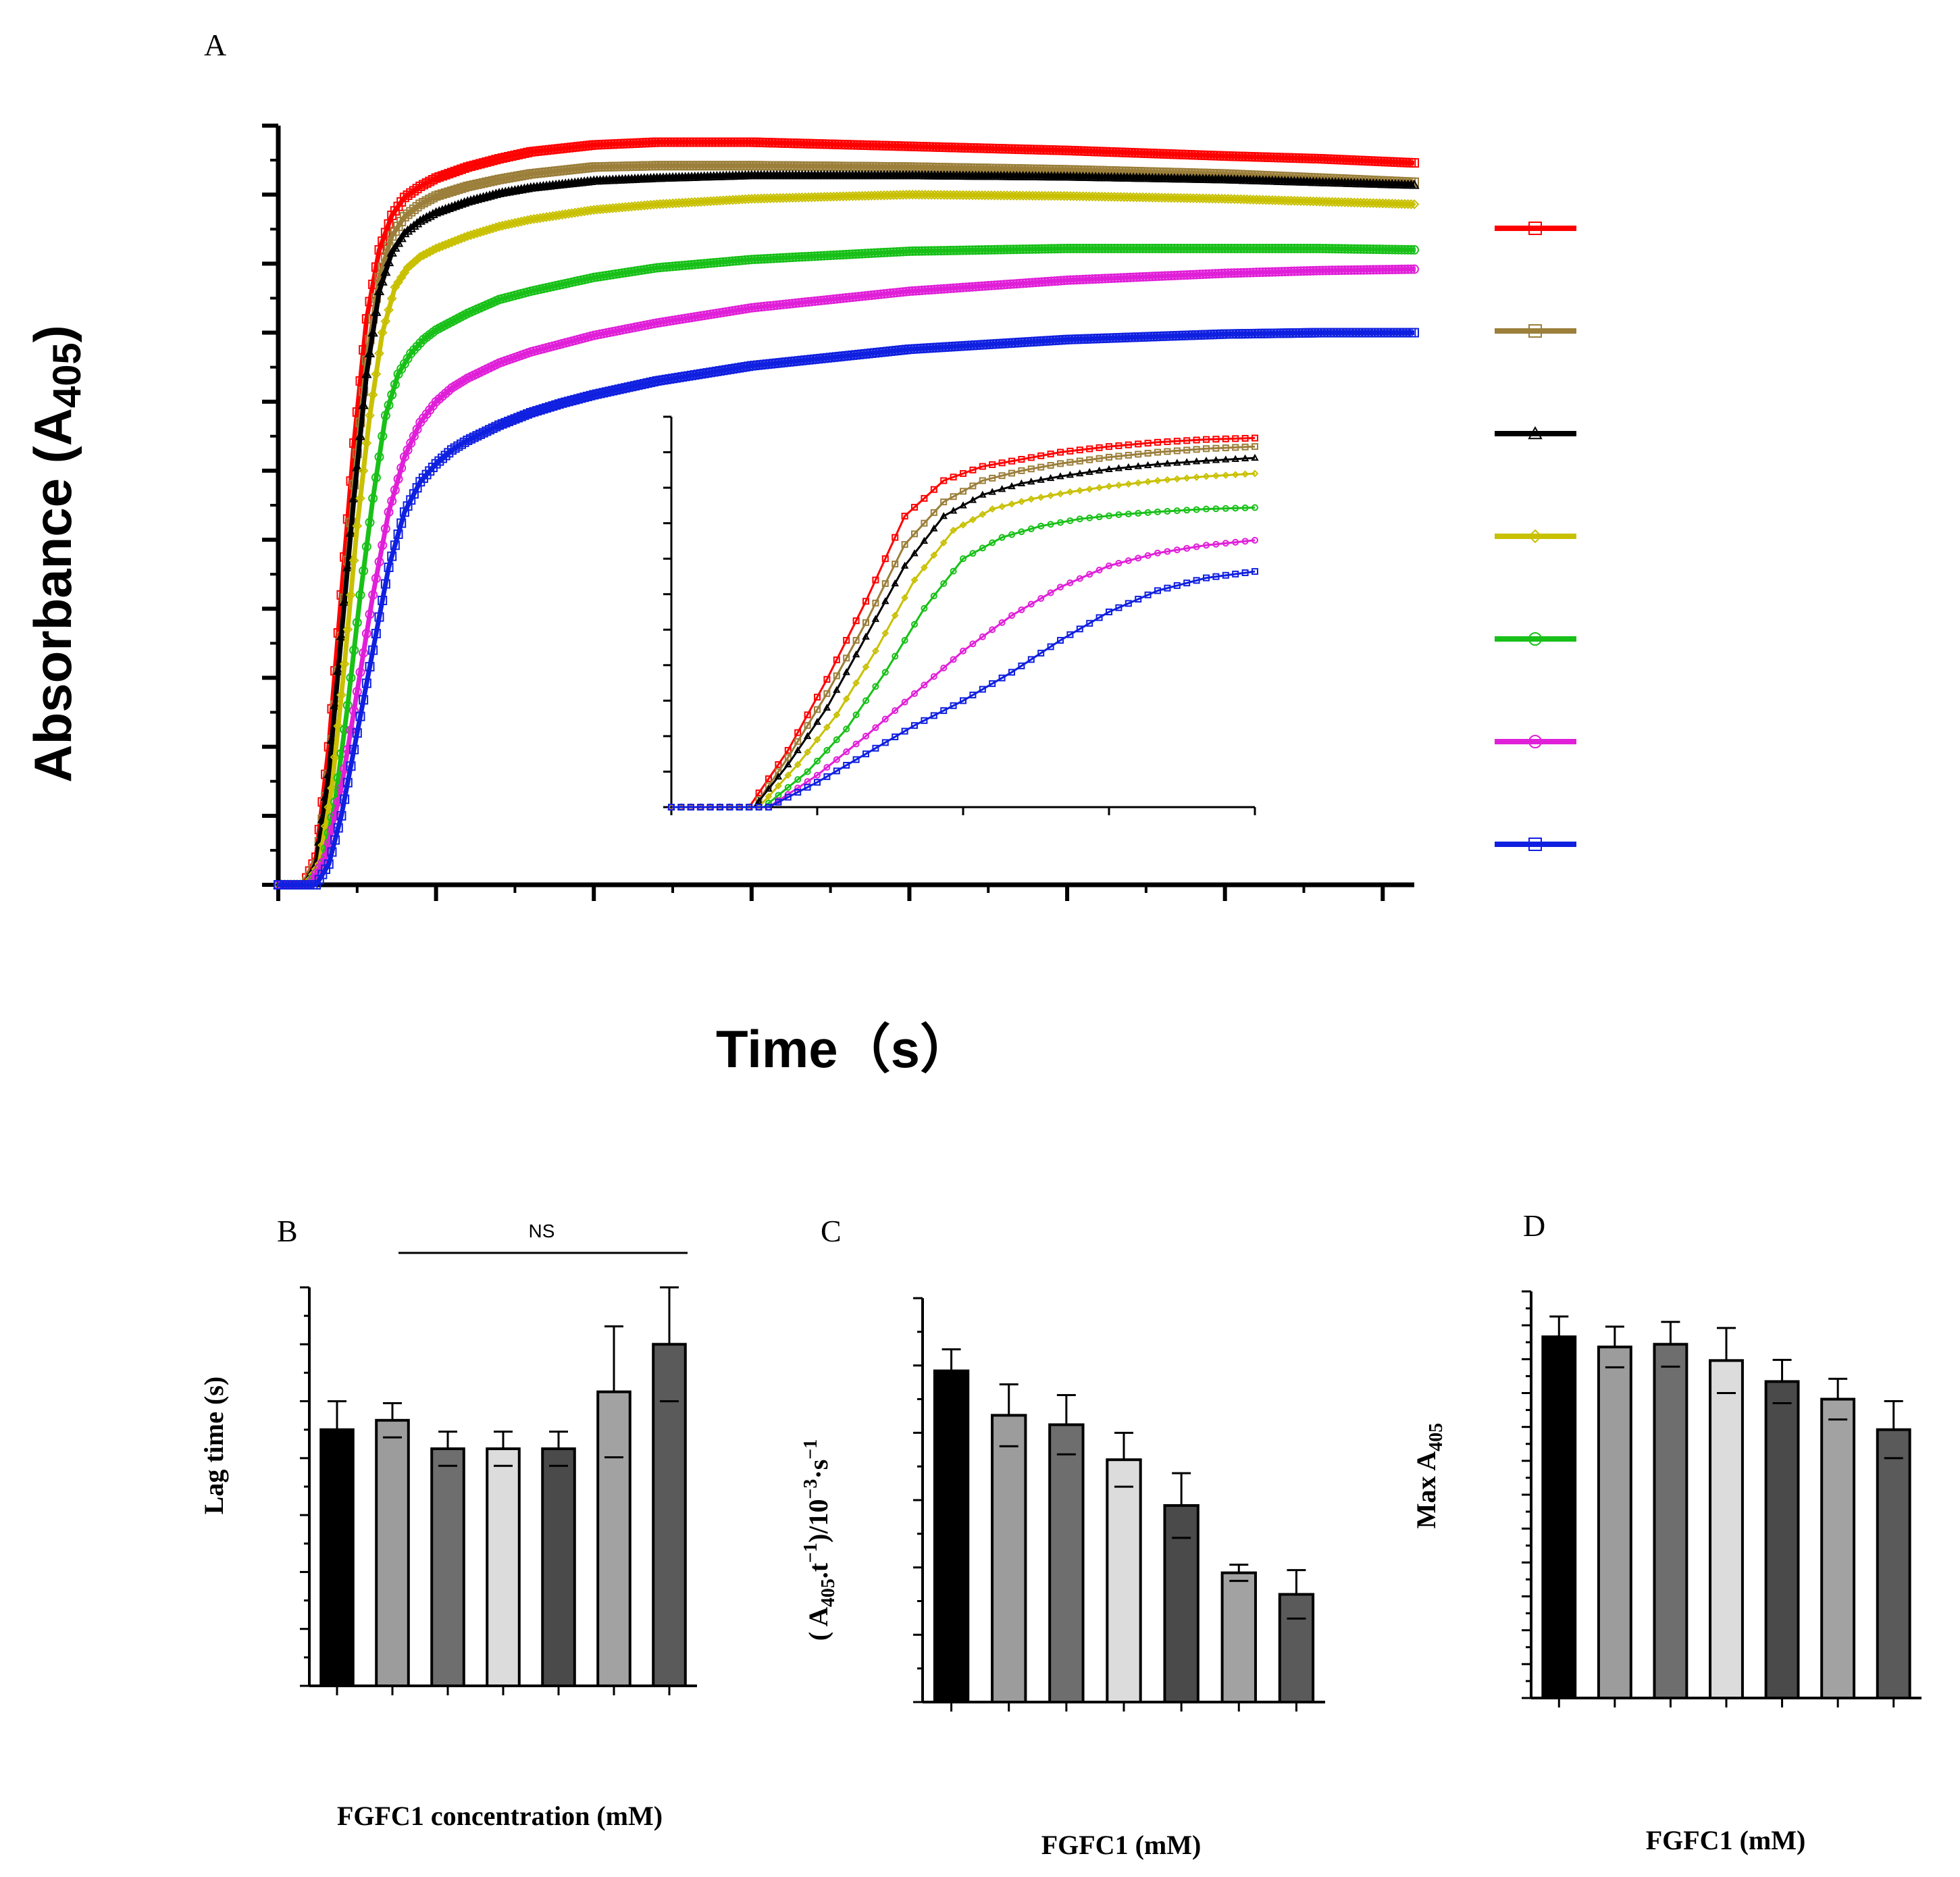  I want to click on panel-b-x-axis-label: FGFC1 concentration (mM), so click(500, 1816).